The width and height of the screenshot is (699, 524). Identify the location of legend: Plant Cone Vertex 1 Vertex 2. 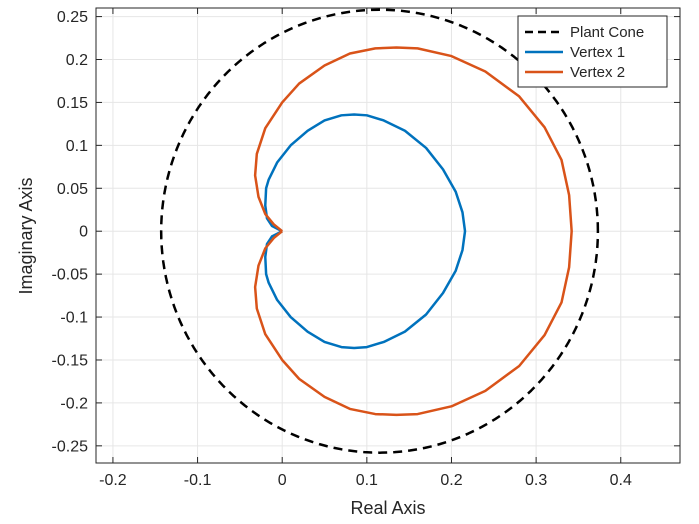
(592, 51).